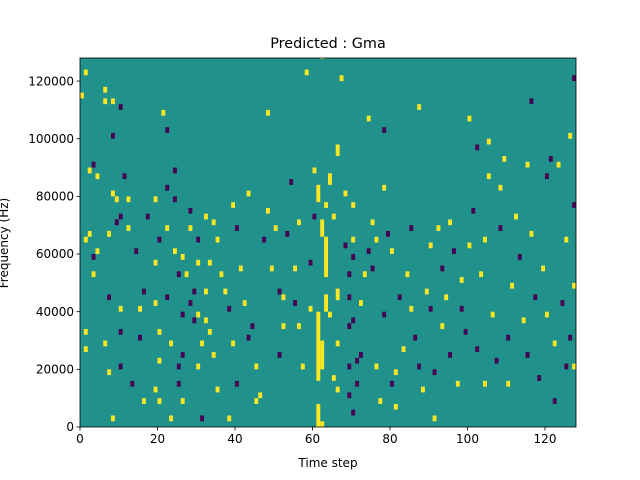 This screenshot has height=480, width=640. Describe the element at coordinates (234, 439) in the screenshot. I see `x-tick-label: 40` at that location.